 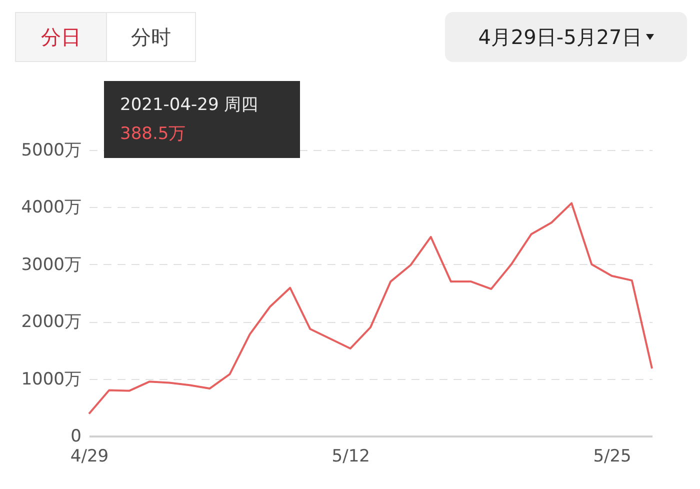 What do you see at coordinates (612, 456) in the screenshot?
I see `x-tick-label: 5/25` at bounding box center [612, 456].